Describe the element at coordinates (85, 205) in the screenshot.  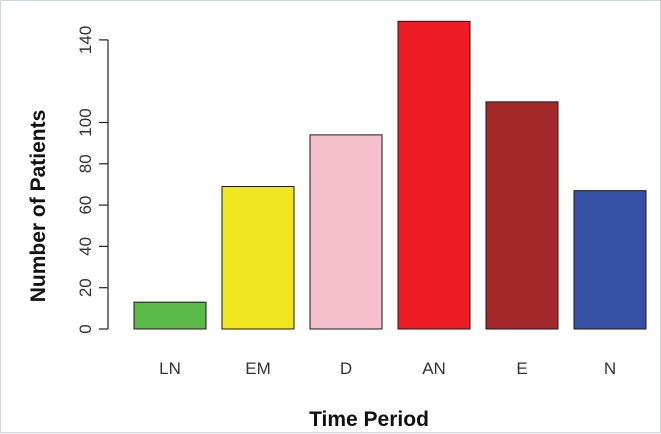
I see `y-tick-label: 60` at that location.